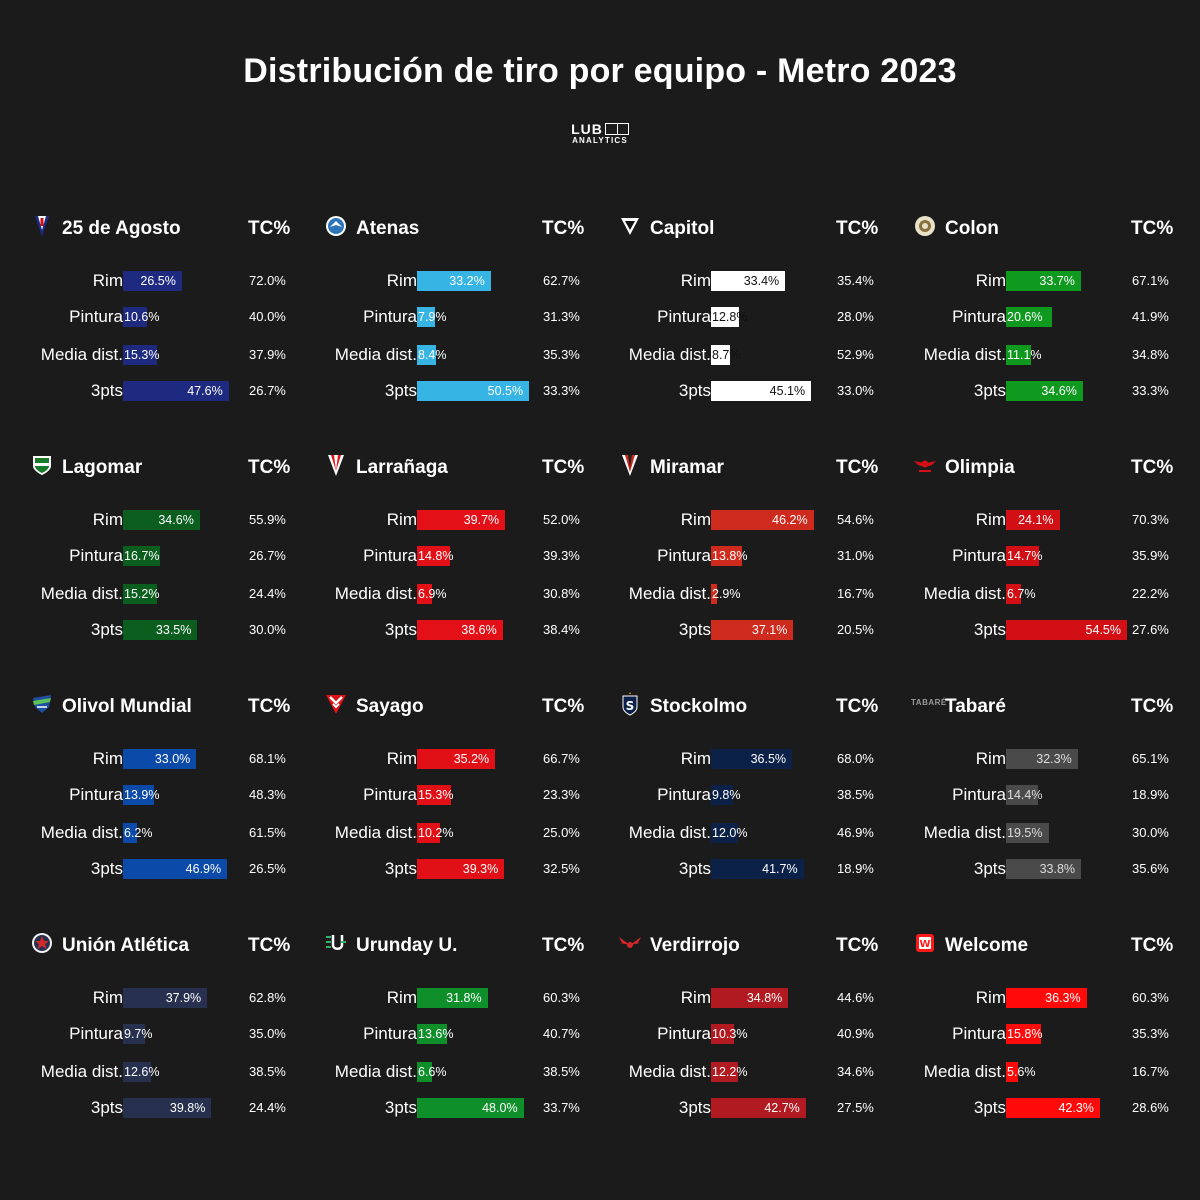 The image size is (1200, 1200). What do you see at coordinates (42, 704) in the screenshot?
I see `blue-crest-icon` at bounding box center [42, 704].